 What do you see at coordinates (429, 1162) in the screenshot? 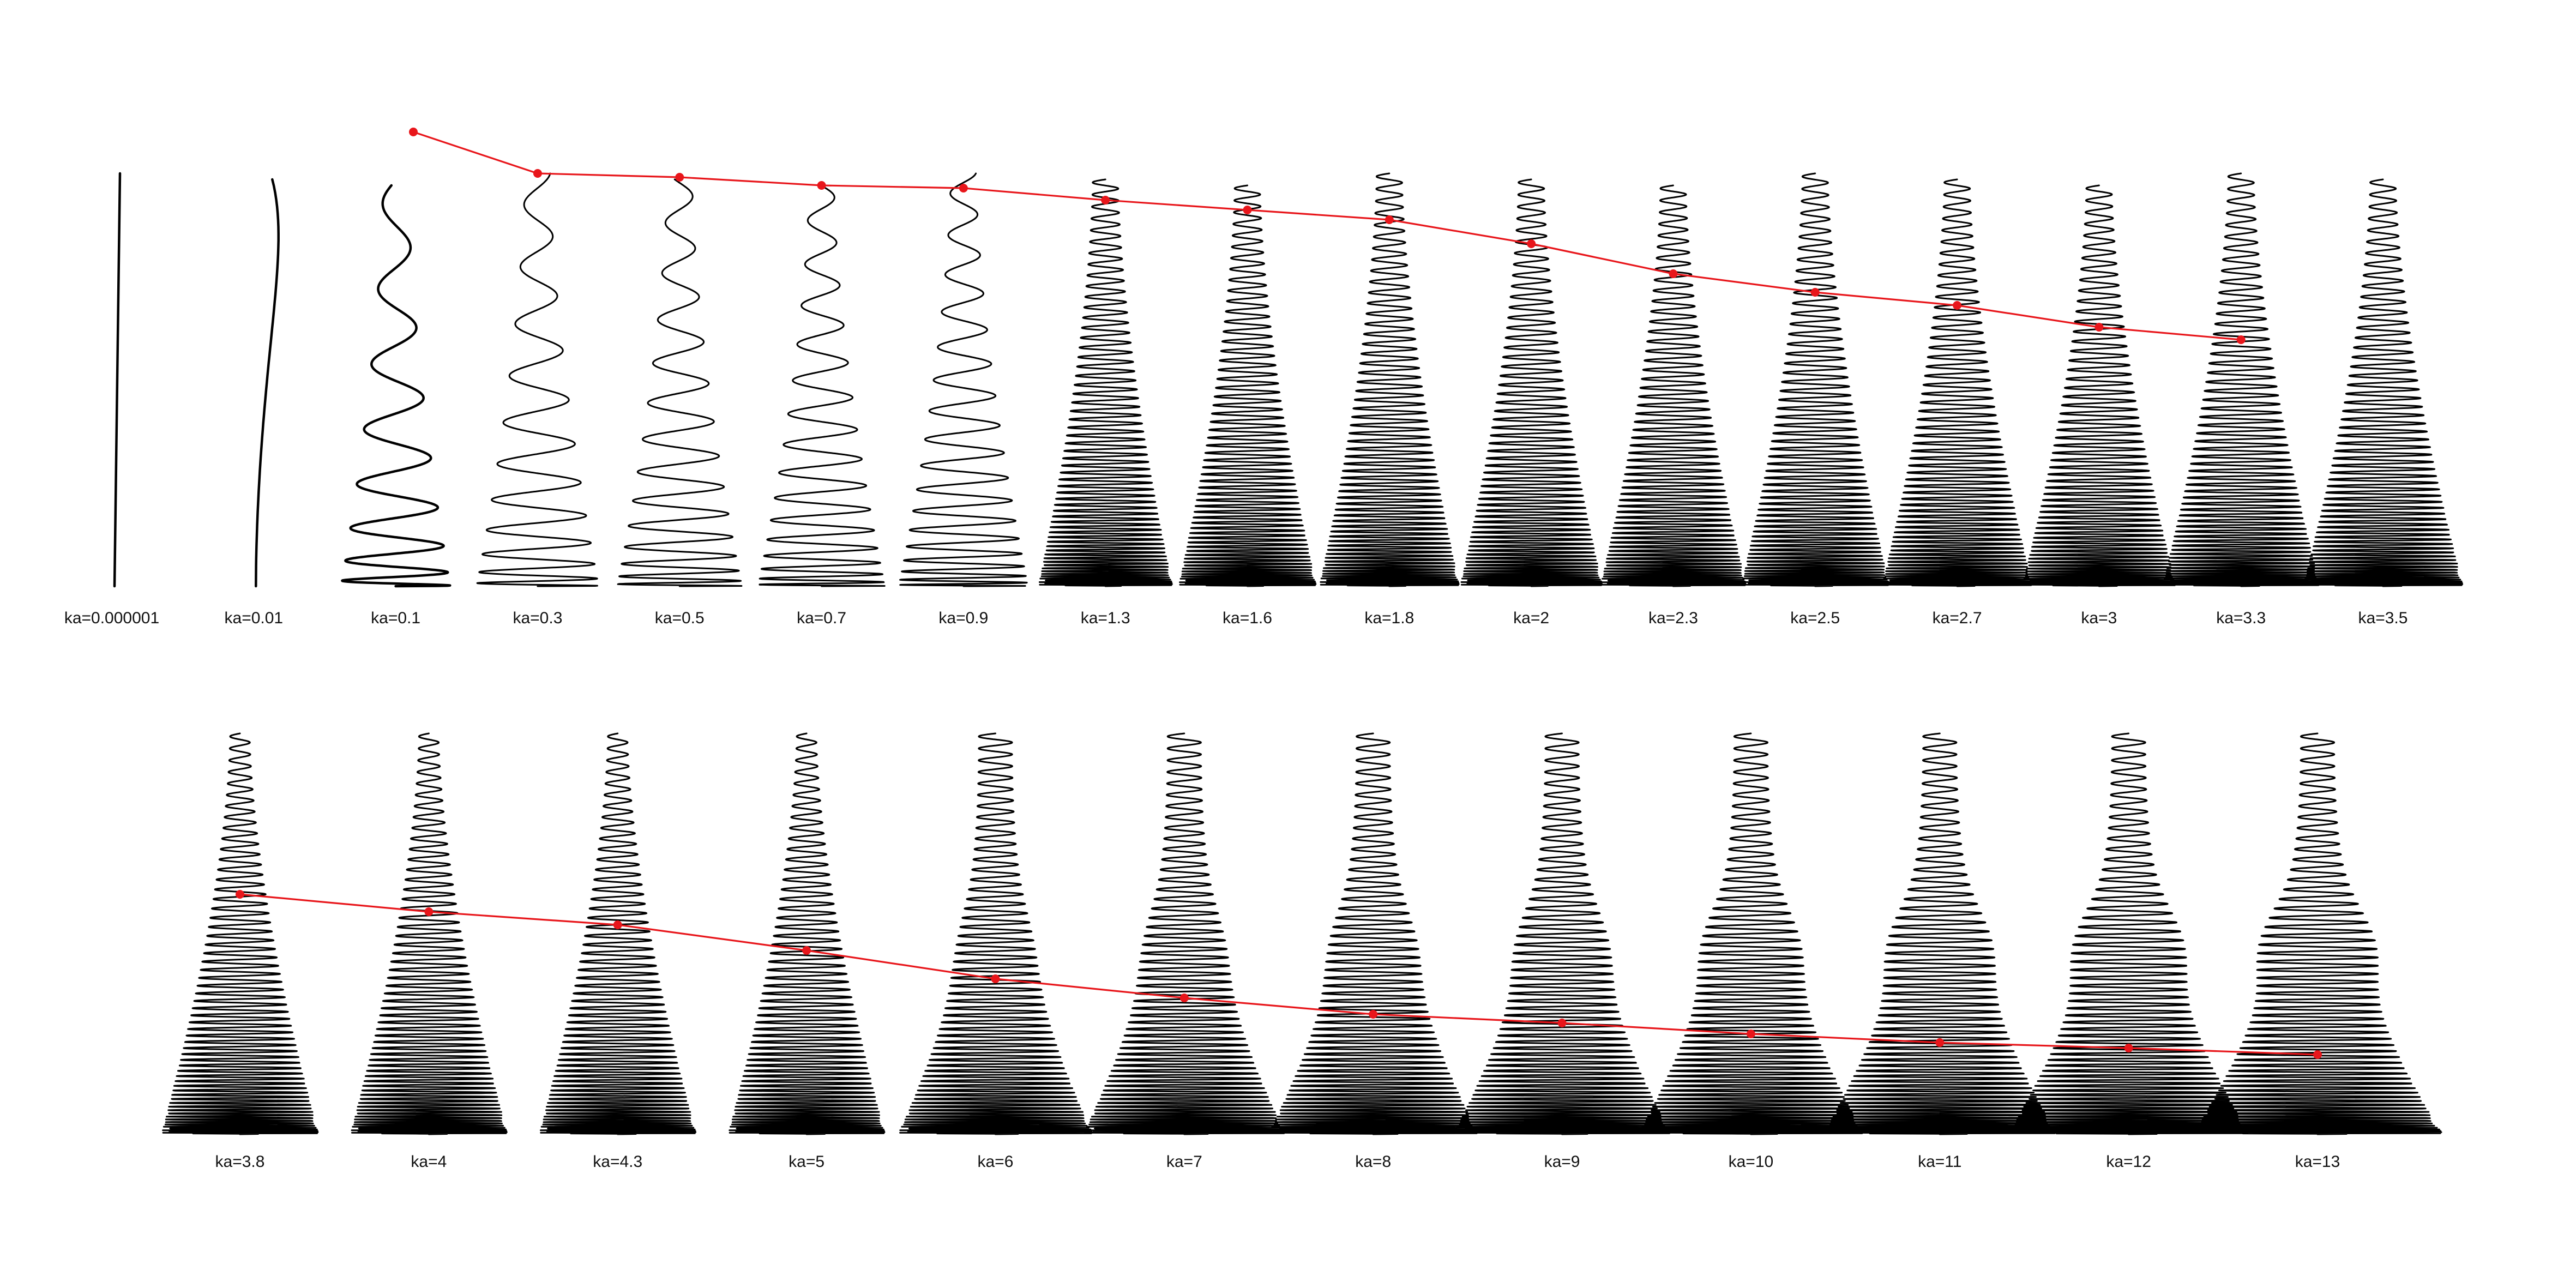
I see `ka-label: ka=4` at bounding box center [429, 1162].